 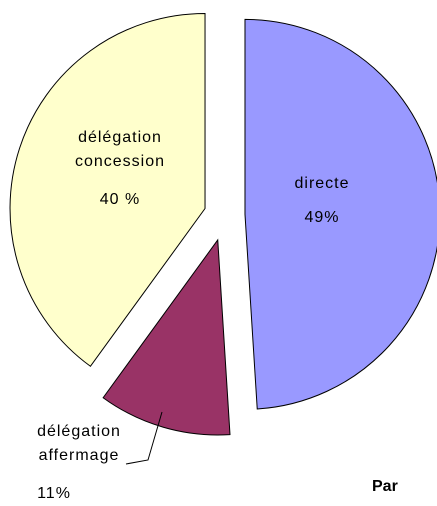 What do you see at coordinates (120, 199) in the screenshot?
I see `slice-value-label: 40 %` at bounding box center [120, 199].